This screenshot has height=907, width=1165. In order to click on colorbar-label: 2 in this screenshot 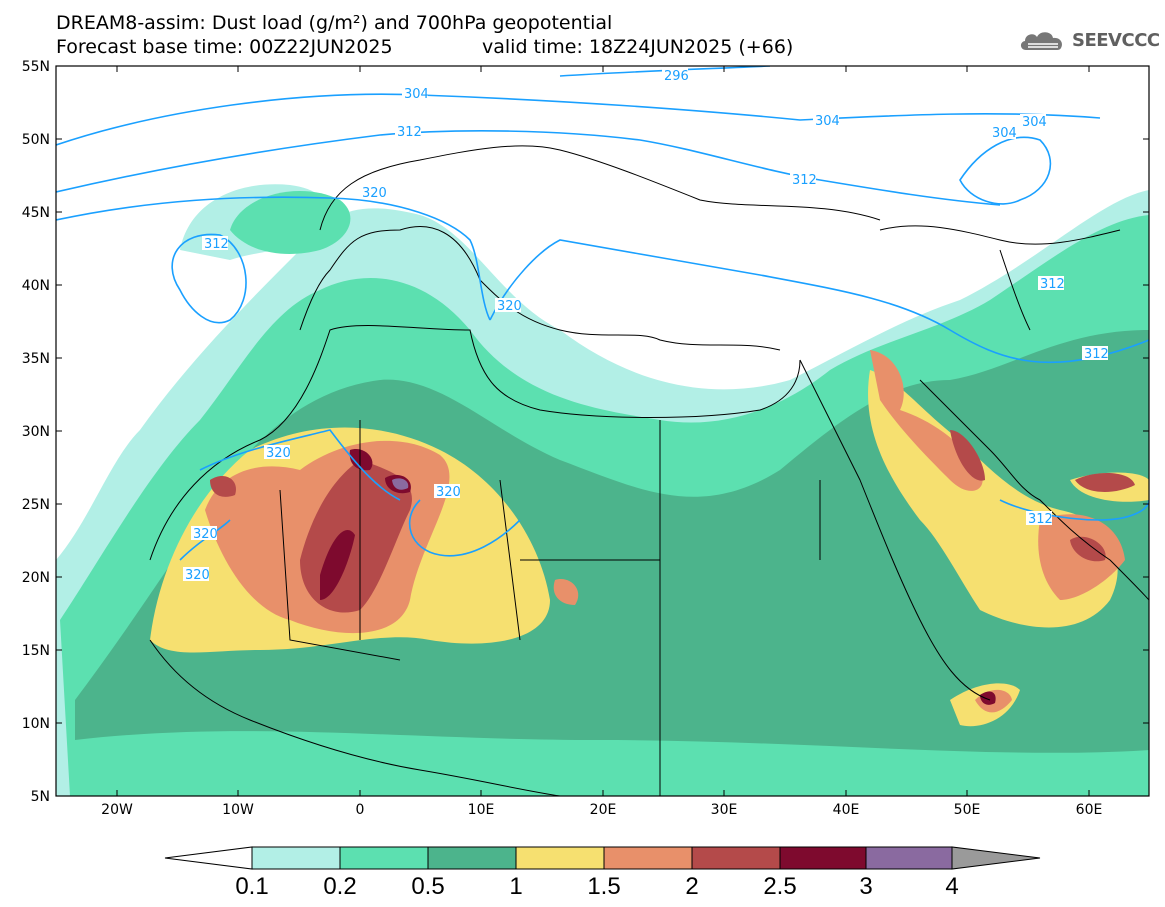, I will do `click(691, 886)`.